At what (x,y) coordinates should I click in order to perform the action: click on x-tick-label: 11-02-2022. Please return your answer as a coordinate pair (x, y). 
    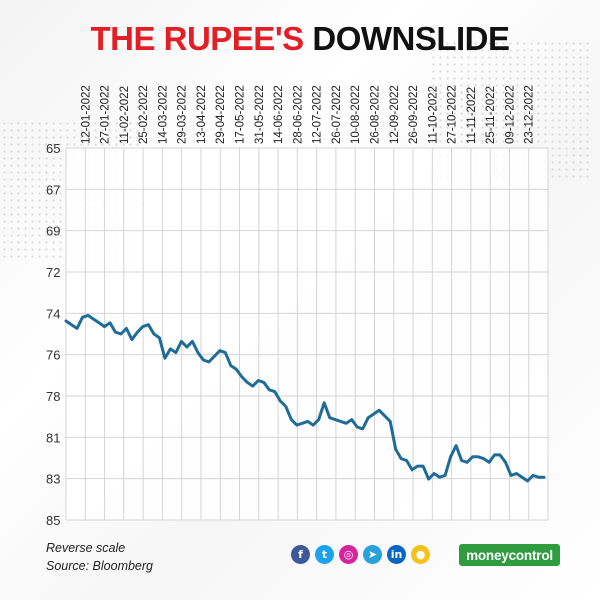
    Looking at the image, I should click on (125, 115).